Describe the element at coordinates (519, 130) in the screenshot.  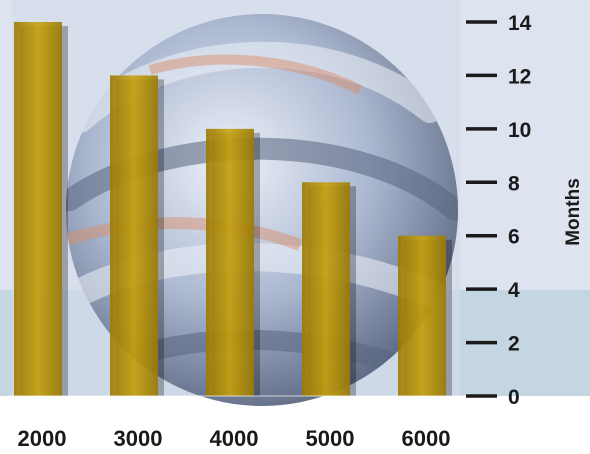
I see `y-tick-label-10: 10` at that location.